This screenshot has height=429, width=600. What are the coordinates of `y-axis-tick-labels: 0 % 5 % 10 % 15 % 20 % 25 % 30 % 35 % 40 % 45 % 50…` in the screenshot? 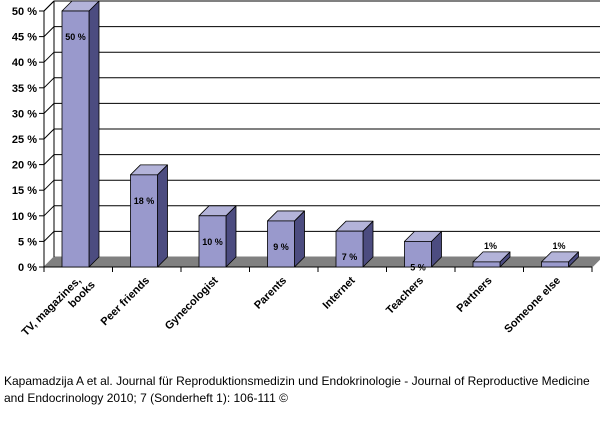 It's located at (24, 140).